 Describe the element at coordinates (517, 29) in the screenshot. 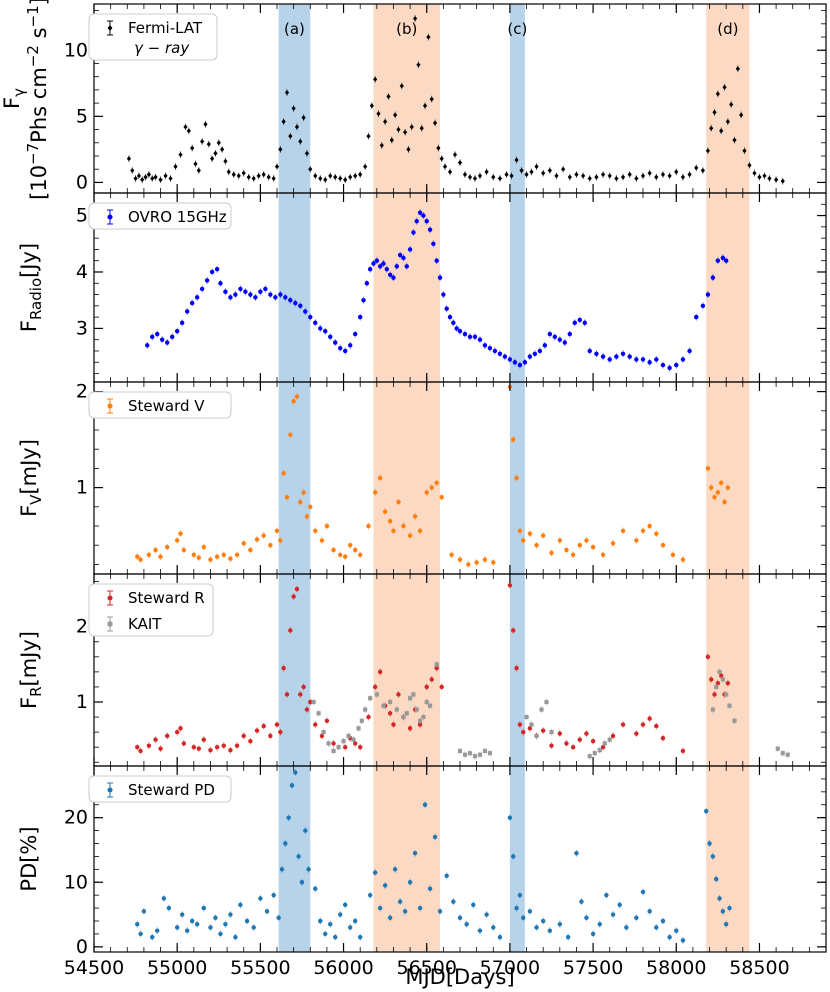

I see `region-label-3: (c)` at that location.